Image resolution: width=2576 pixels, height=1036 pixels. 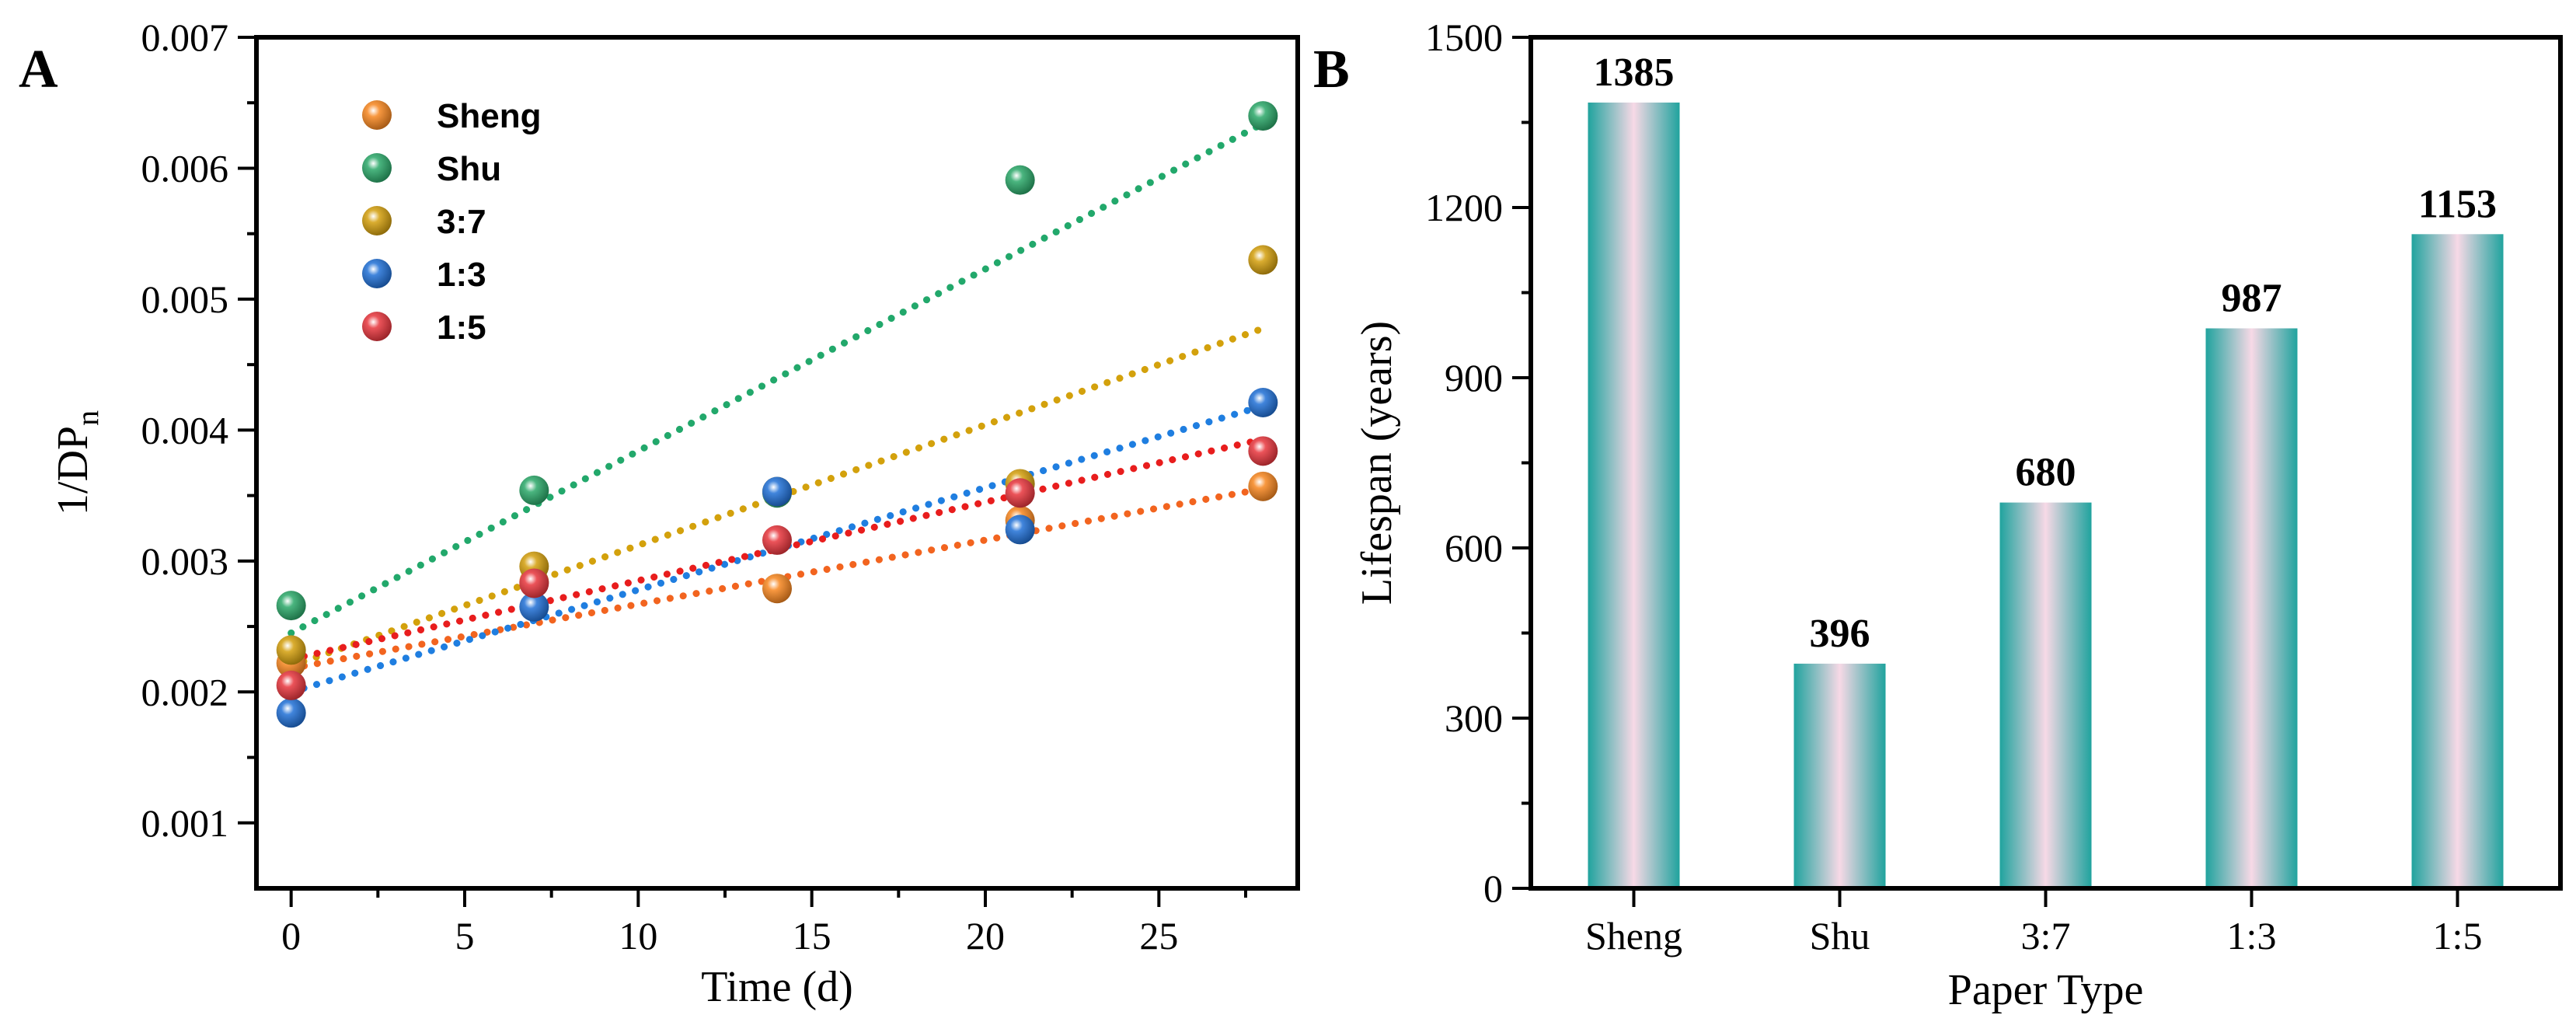 I want to click on panel-b-bar-value-label: 680, so click(x=2046, y=473).